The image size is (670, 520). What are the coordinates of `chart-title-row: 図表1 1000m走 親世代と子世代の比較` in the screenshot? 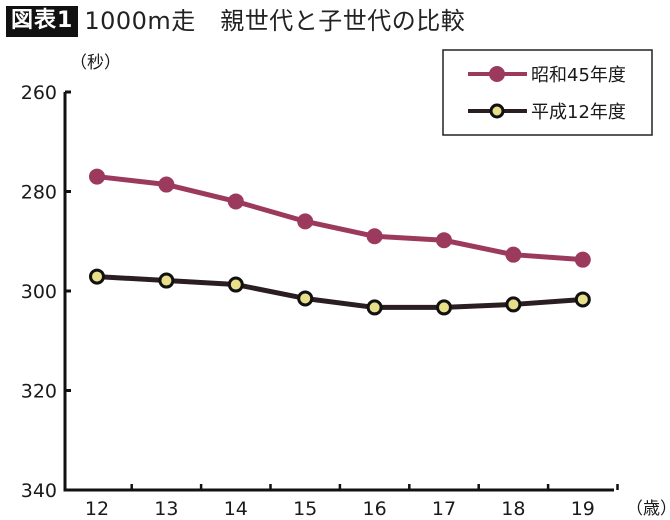 It's located at (235, 21).